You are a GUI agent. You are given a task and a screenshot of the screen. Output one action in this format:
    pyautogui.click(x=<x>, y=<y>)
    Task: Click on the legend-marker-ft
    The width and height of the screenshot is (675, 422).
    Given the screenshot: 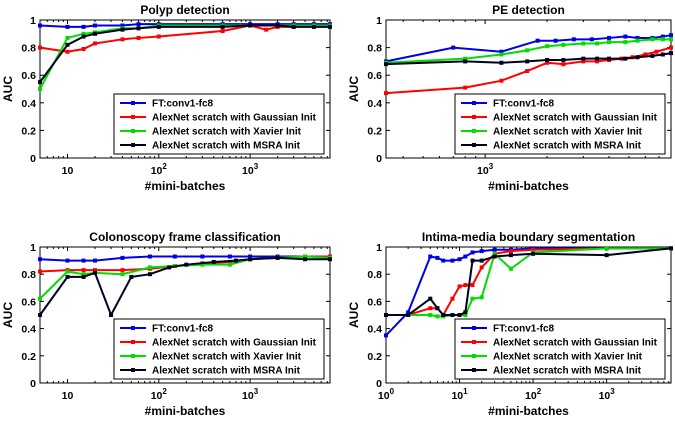 What is the action you would take?
    pyautogui.click(x=133, y=103)
    